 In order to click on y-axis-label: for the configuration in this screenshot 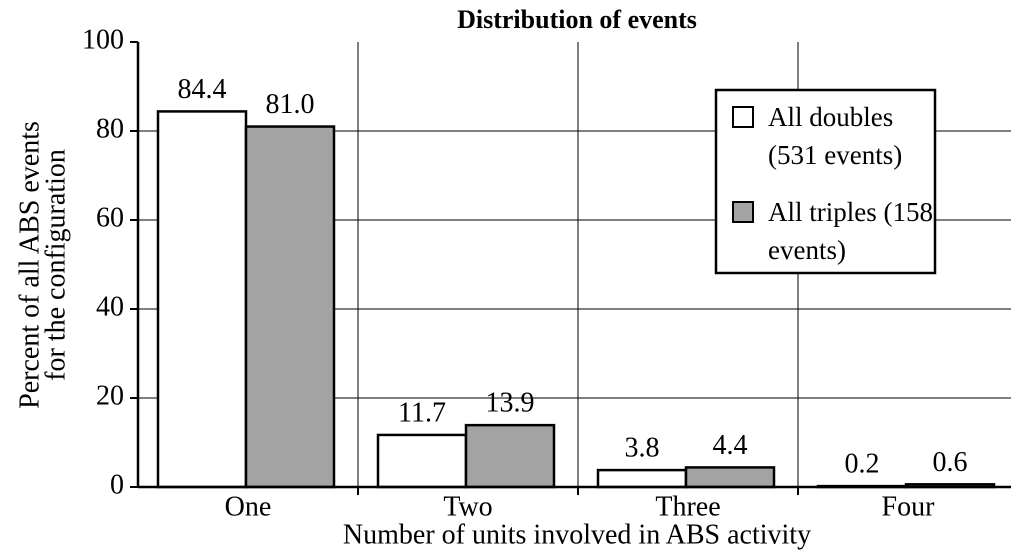, I will do `click(55, 265)`.